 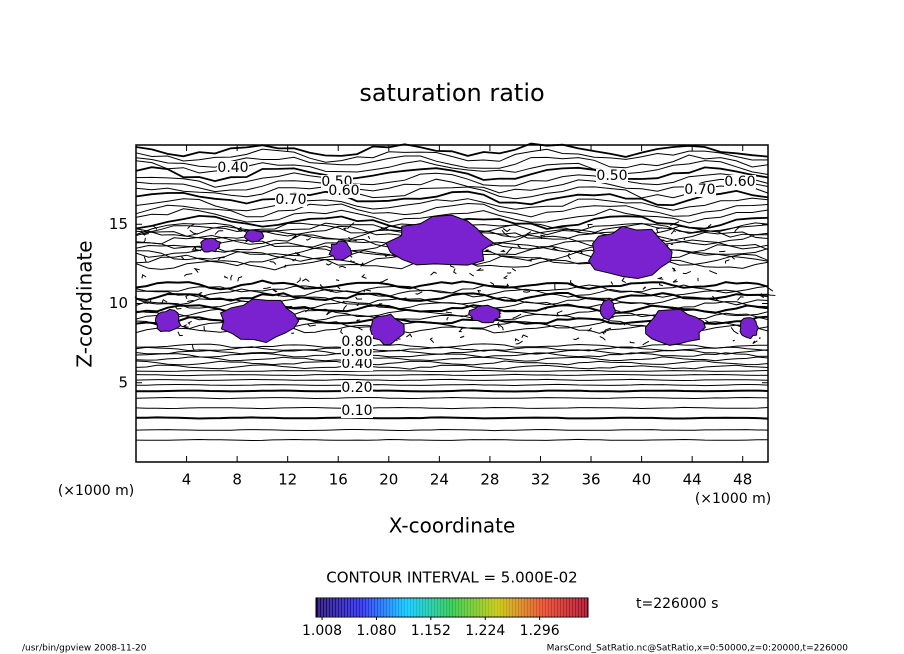 I want to click on x-unit-right: (×1000 m), so click(x=733, y=499).